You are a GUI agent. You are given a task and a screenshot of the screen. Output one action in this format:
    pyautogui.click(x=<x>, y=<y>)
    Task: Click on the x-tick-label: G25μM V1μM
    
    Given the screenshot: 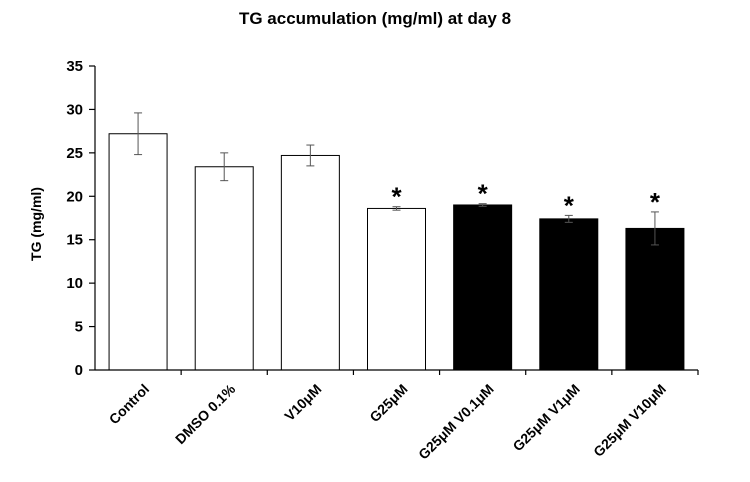 What is the action you would take?
    pyautogui.click(x=545, y=417)
    